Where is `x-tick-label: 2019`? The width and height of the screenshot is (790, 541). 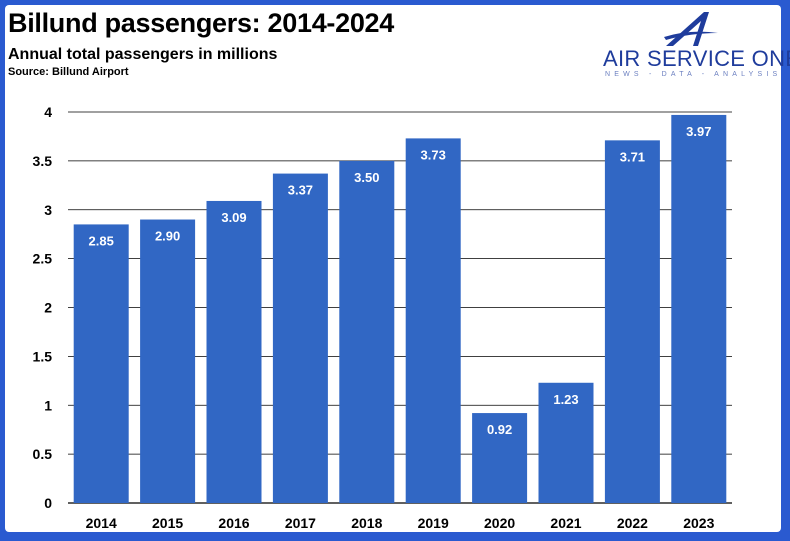
x-tick-label: 2019 is located at coordinates (433, 523).